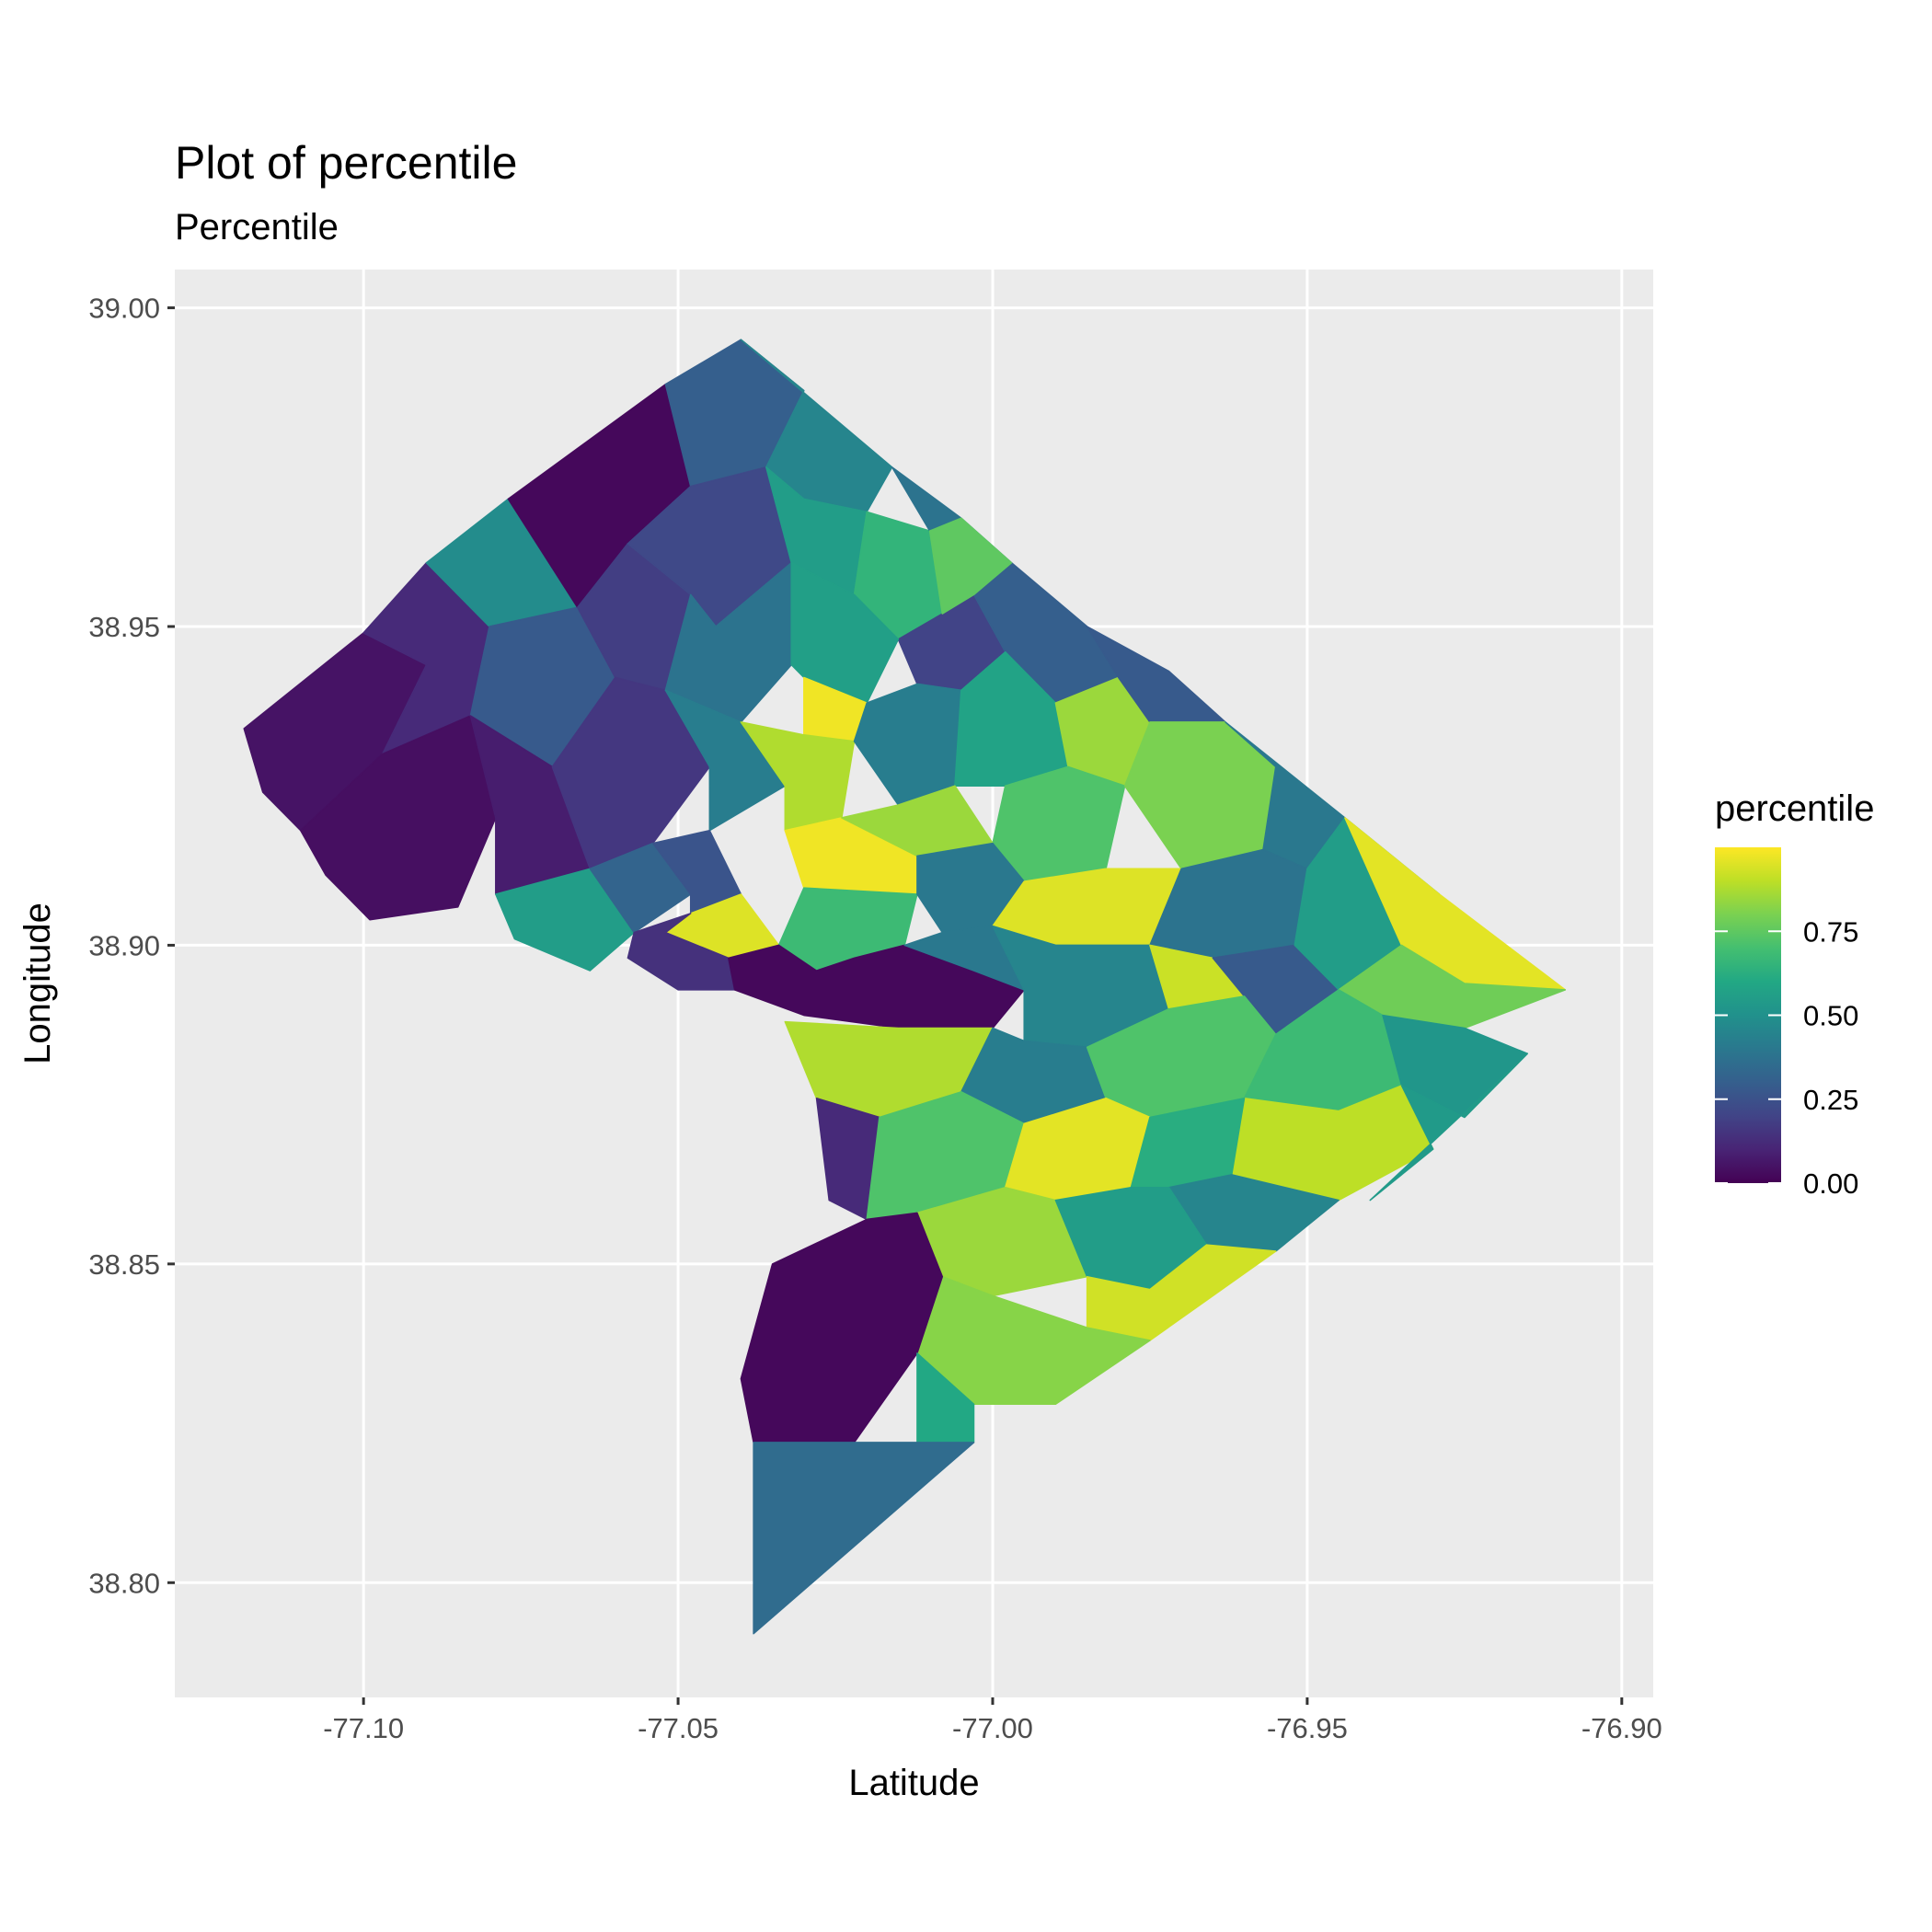  What do you see at coordinates (917, 821) in the screenshot?
I see `map-region-eckington` at bounding box center [917, 821].